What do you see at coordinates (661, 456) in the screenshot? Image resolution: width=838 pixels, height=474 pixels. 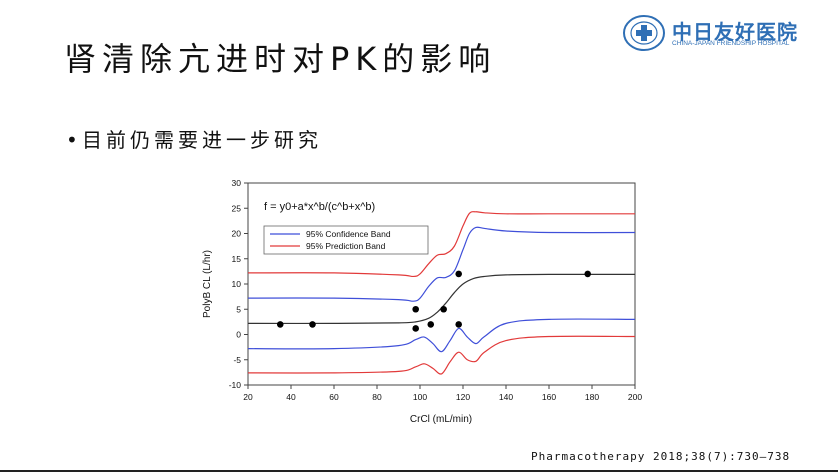 I see `citation: Pharmacotherapy 2018;38(7):730–738` at bounding box center [661, 456].